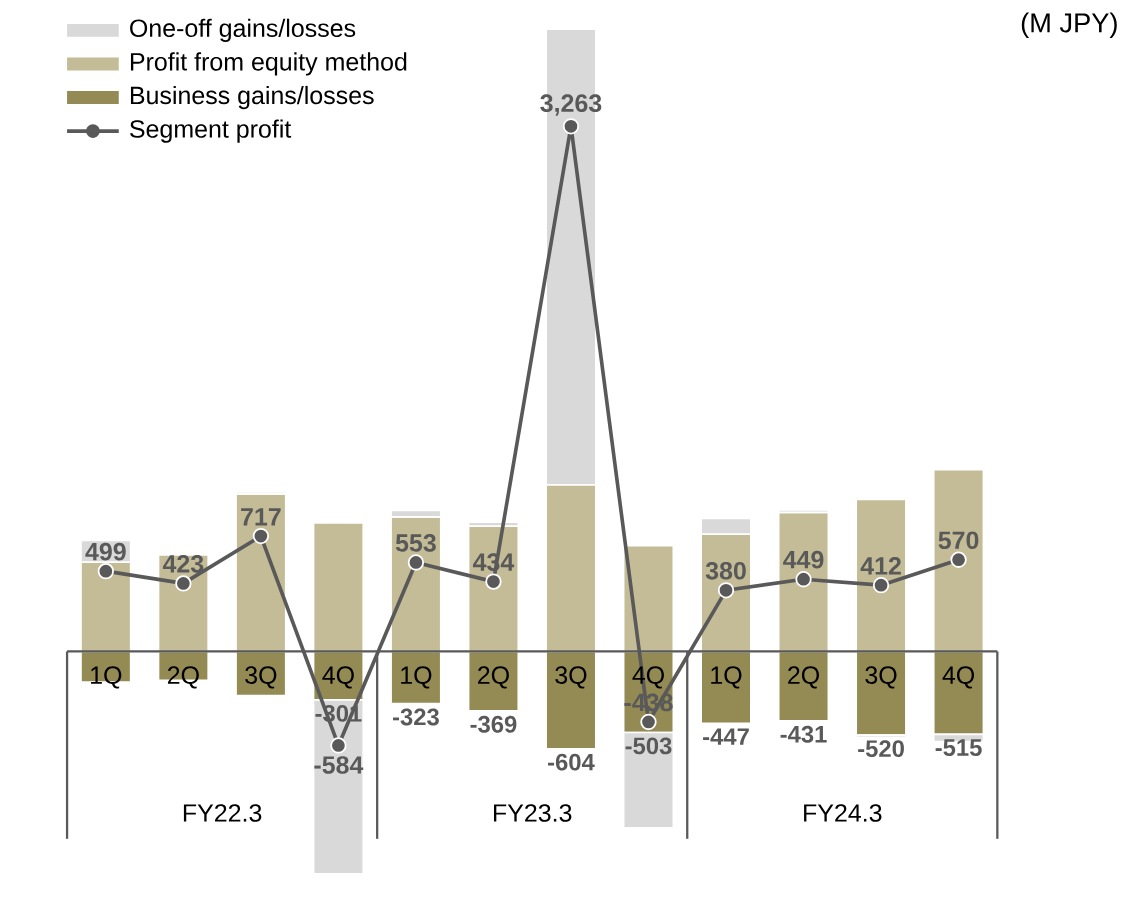 This screenshot has height=922, width=1133. I want to click on data-label: -369, so click(493, 724).